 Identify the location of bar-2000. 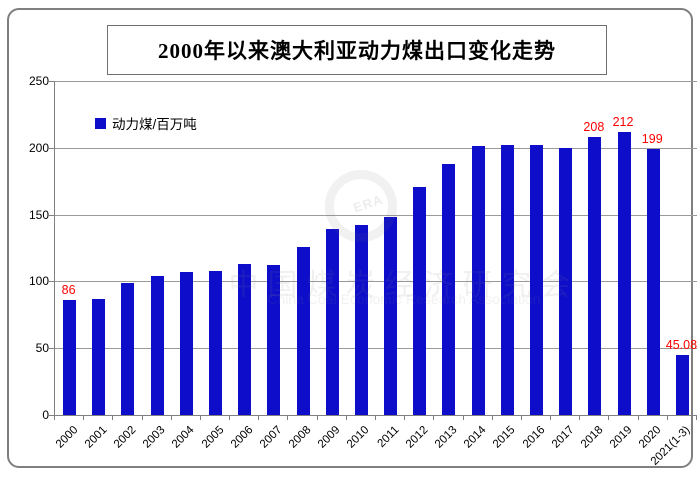
(70, 357).